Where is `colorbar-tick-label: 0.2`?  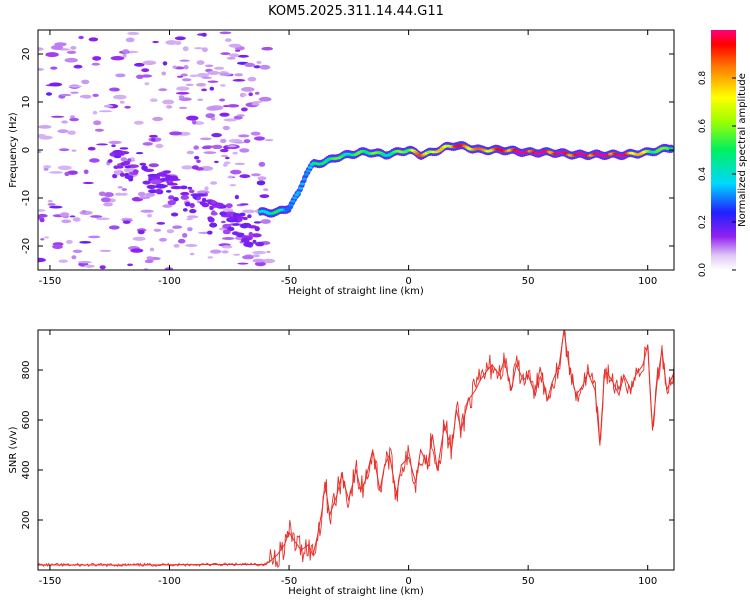 colorbar-tick-label: 0.2 is located at coordinates (703, 222).